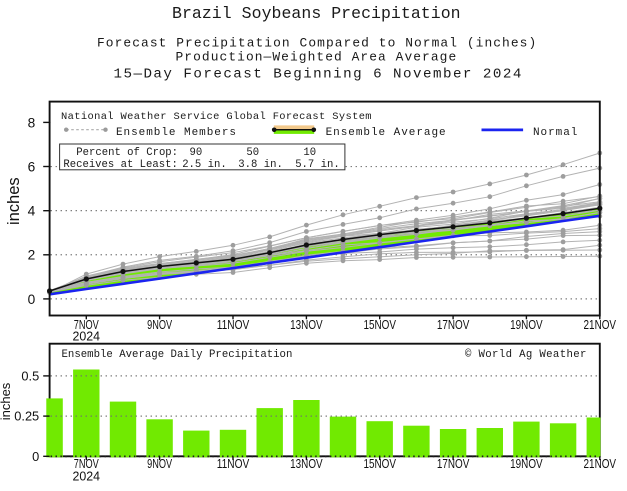 This screenshot has width=627, height=491. I want to click on svg-text:Ensemble Average Daily Precipi: Ensemble Average Daily Precipitation, so click(177, 355).